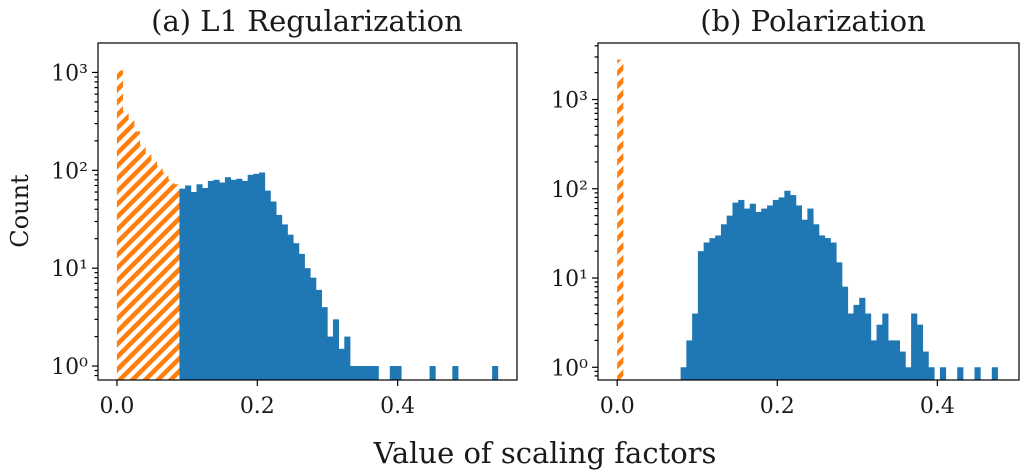 Image resolution: width=1034 pixels, height=476 pixels. I want to click on y-tick-label: 10⁰, so click(569, 368).